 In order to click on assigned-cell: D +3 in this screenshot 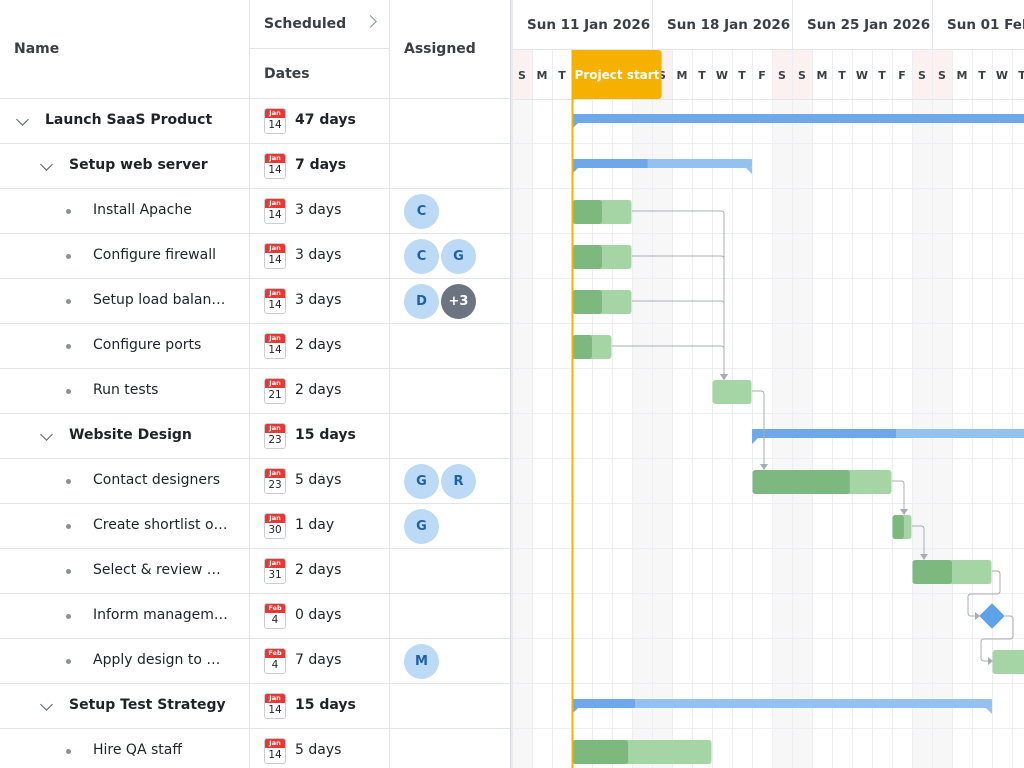, I will do `click(450, 301)`.